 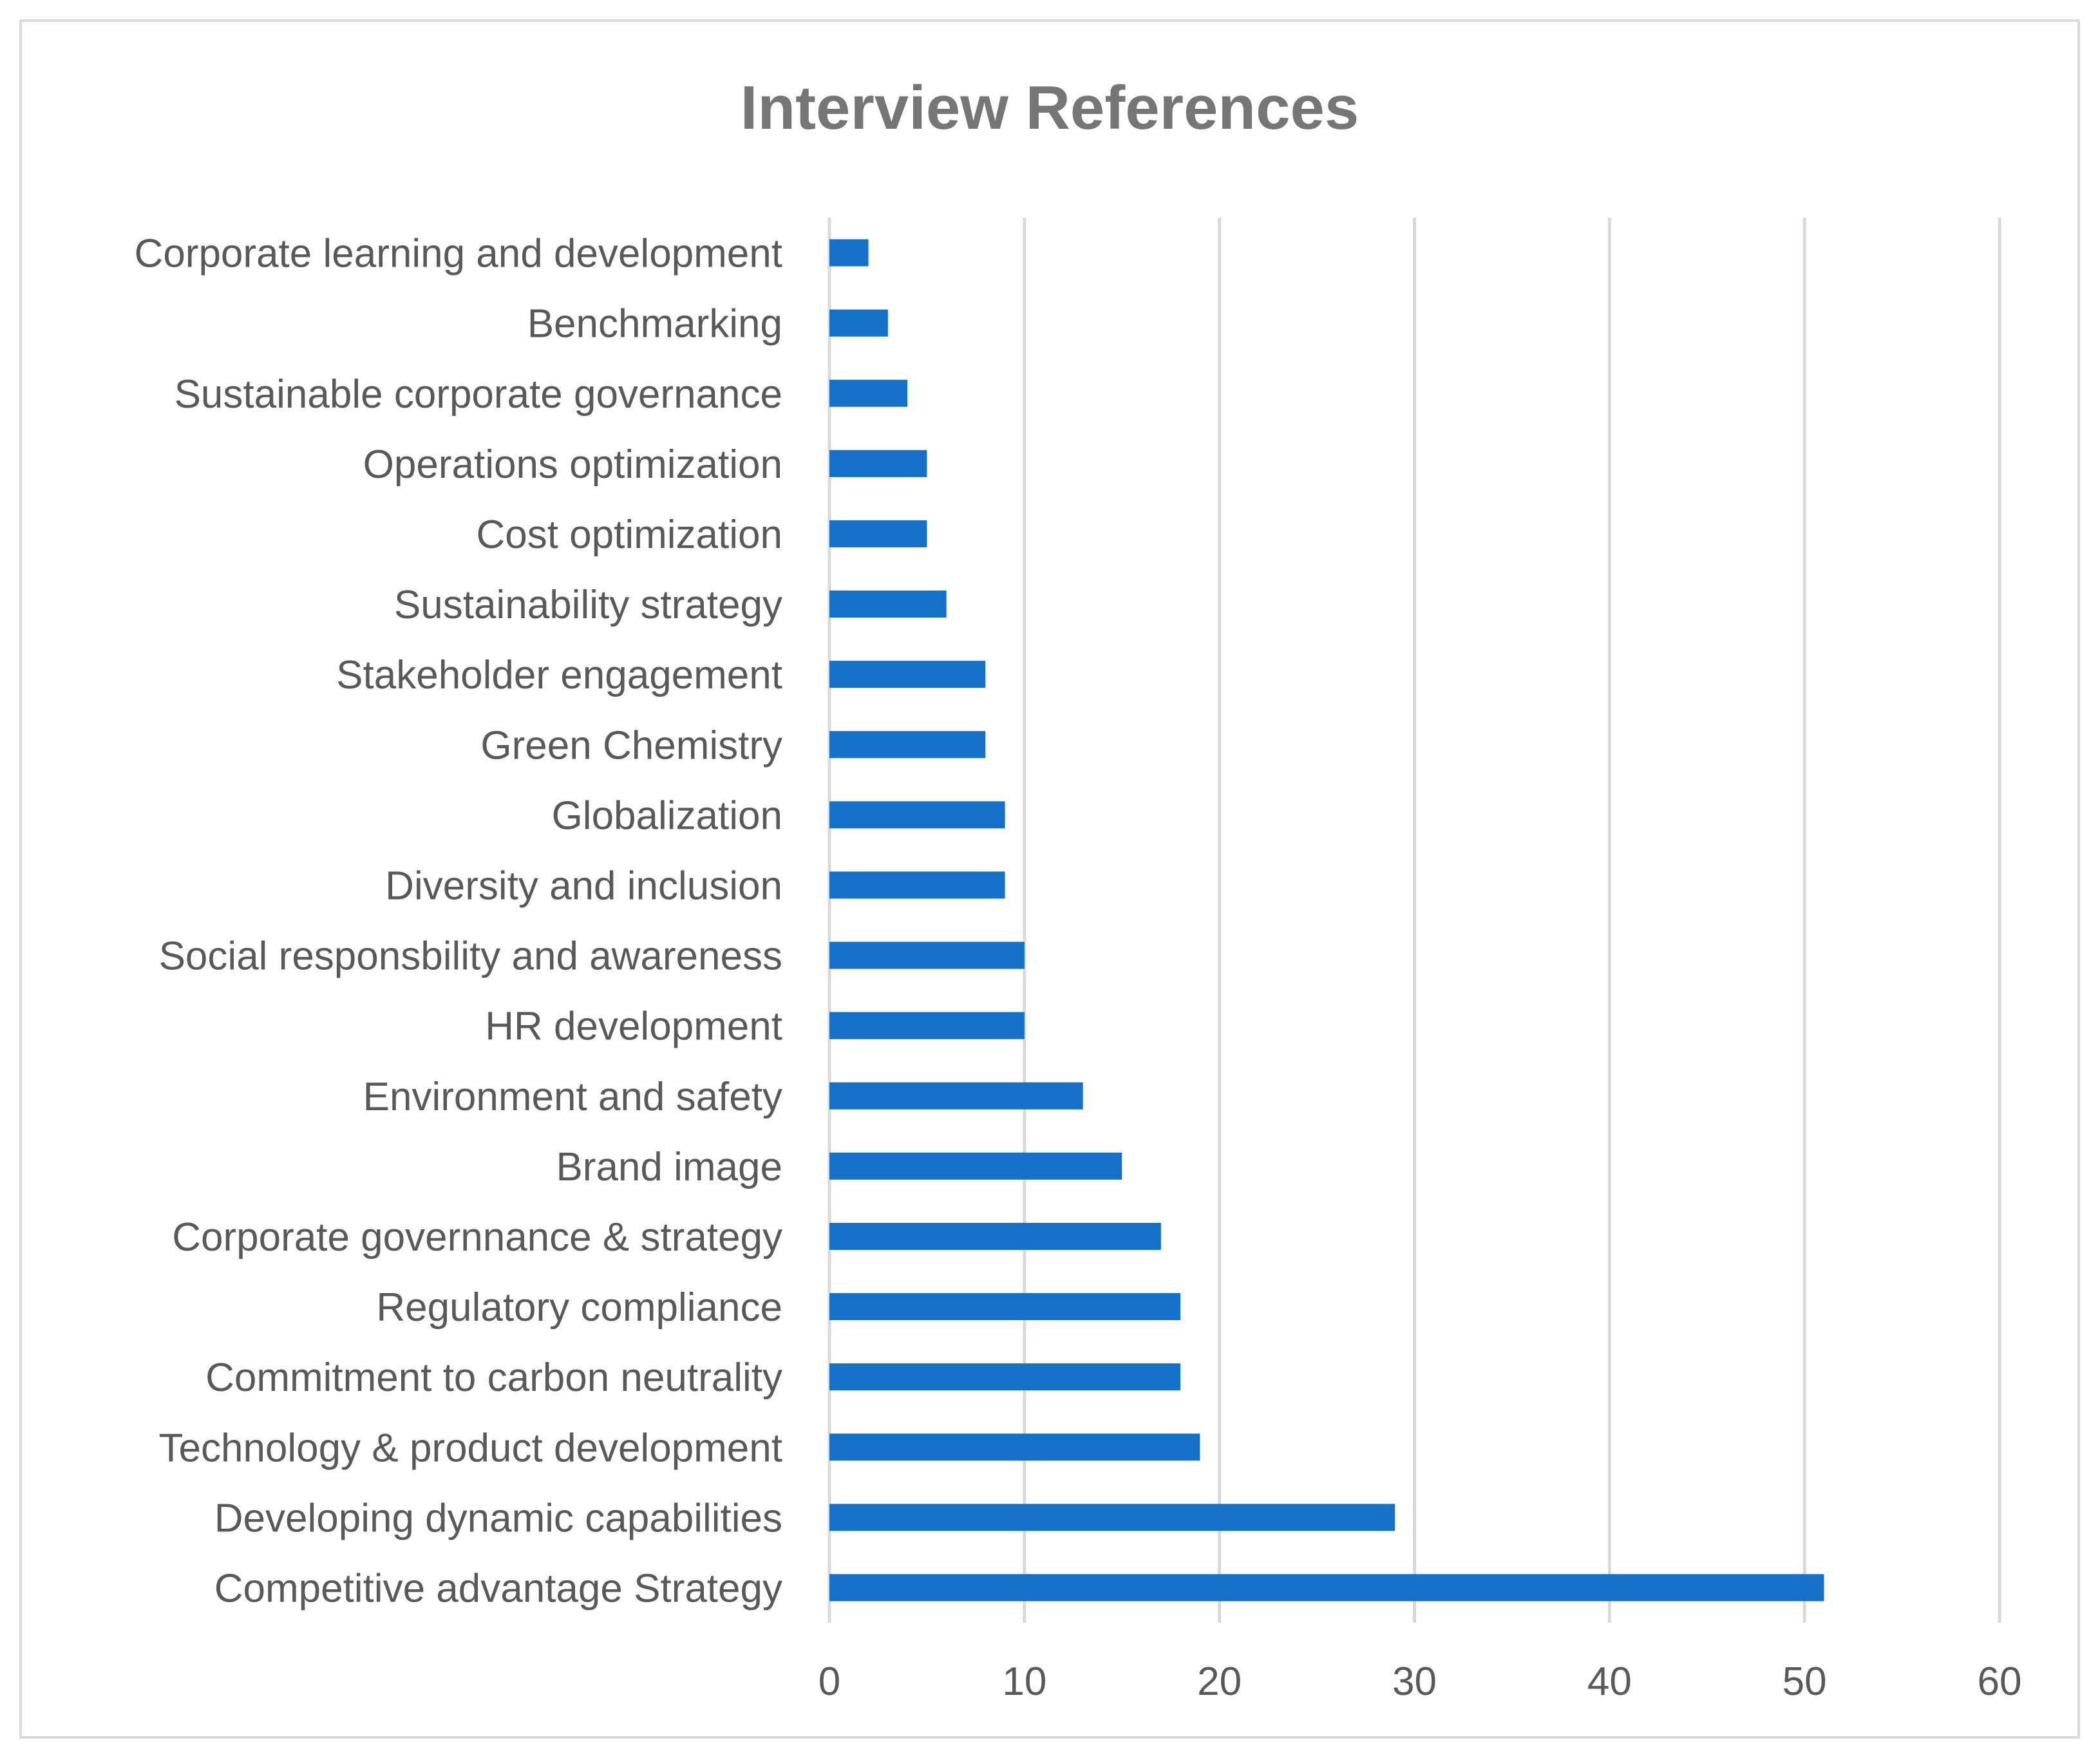 I want to click on category-label: Corporate governnance & strategy, so click(x=477, y=1238).